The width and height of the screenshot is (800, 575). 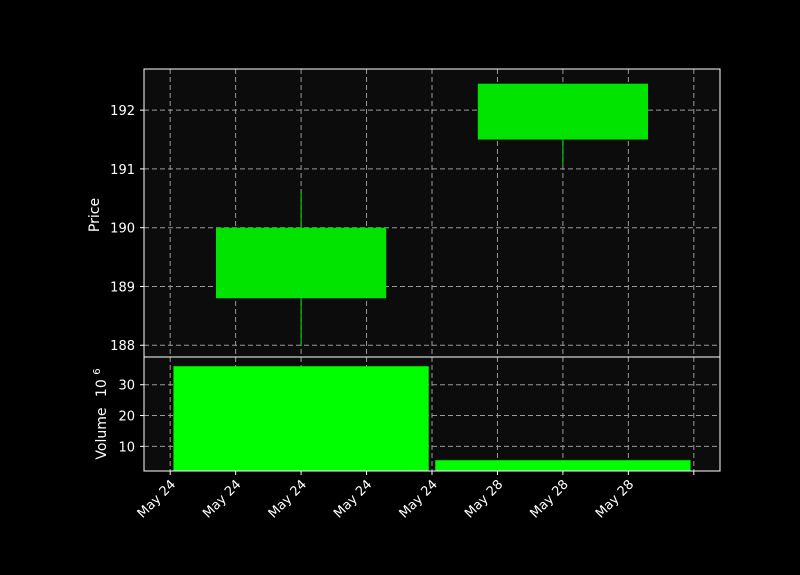 What do you see at coordinates (432, 418) in the screenshot?
I see `volume-bars` at bounding box center [432, 418].